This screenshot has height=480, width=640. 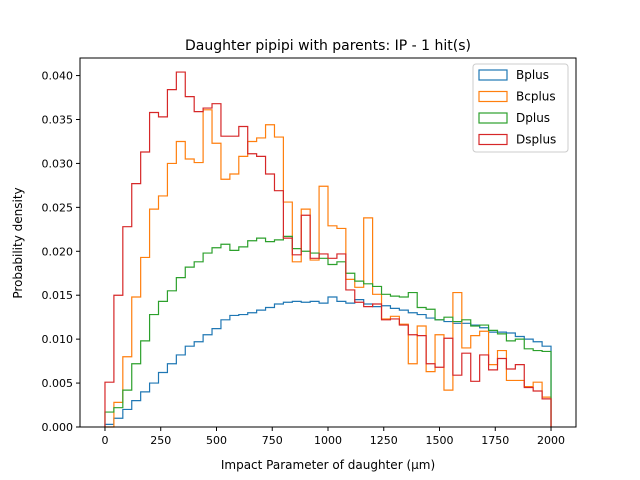 I want to click on x-tick-label: 2000, so click(x=551, y=440).